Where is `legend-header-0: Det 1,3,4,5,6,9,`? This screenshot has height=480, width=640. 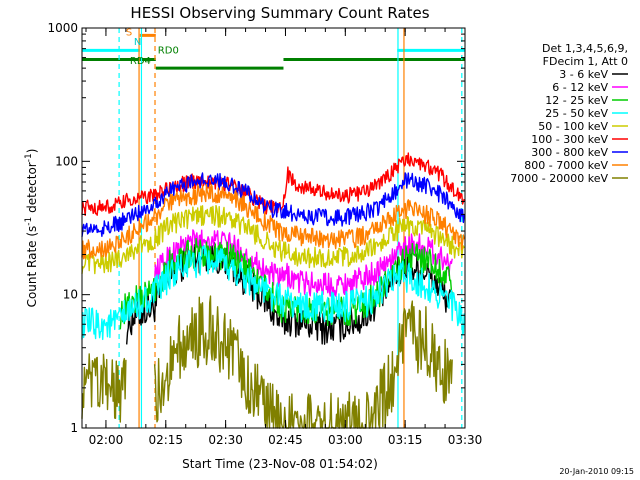 legend-header-0: Det 1,3,4,5,6,9, is located at coordinates (585, 48).